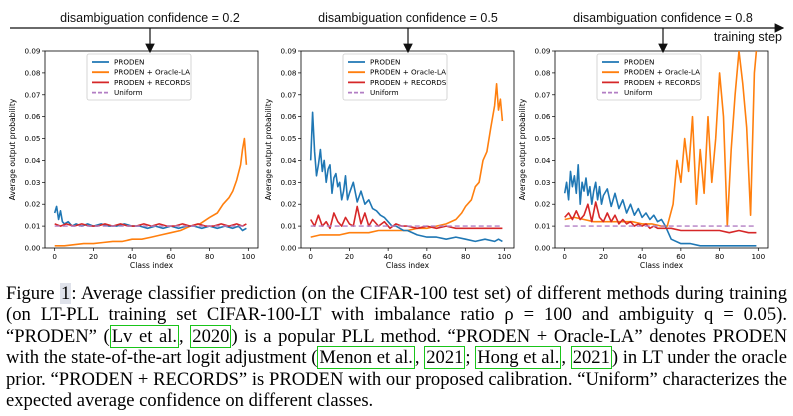 The image size is (793, 416). I want to click on citation-menon-author: Menon et al., so click(366, 358).